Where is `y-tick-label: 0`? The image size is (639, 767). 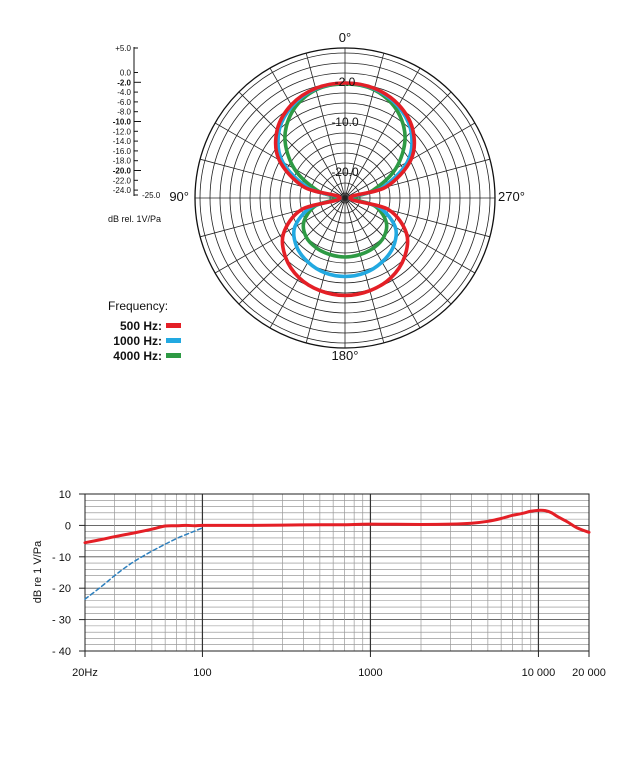 y-tick-label: 0 is located at coordinates (68, 526).